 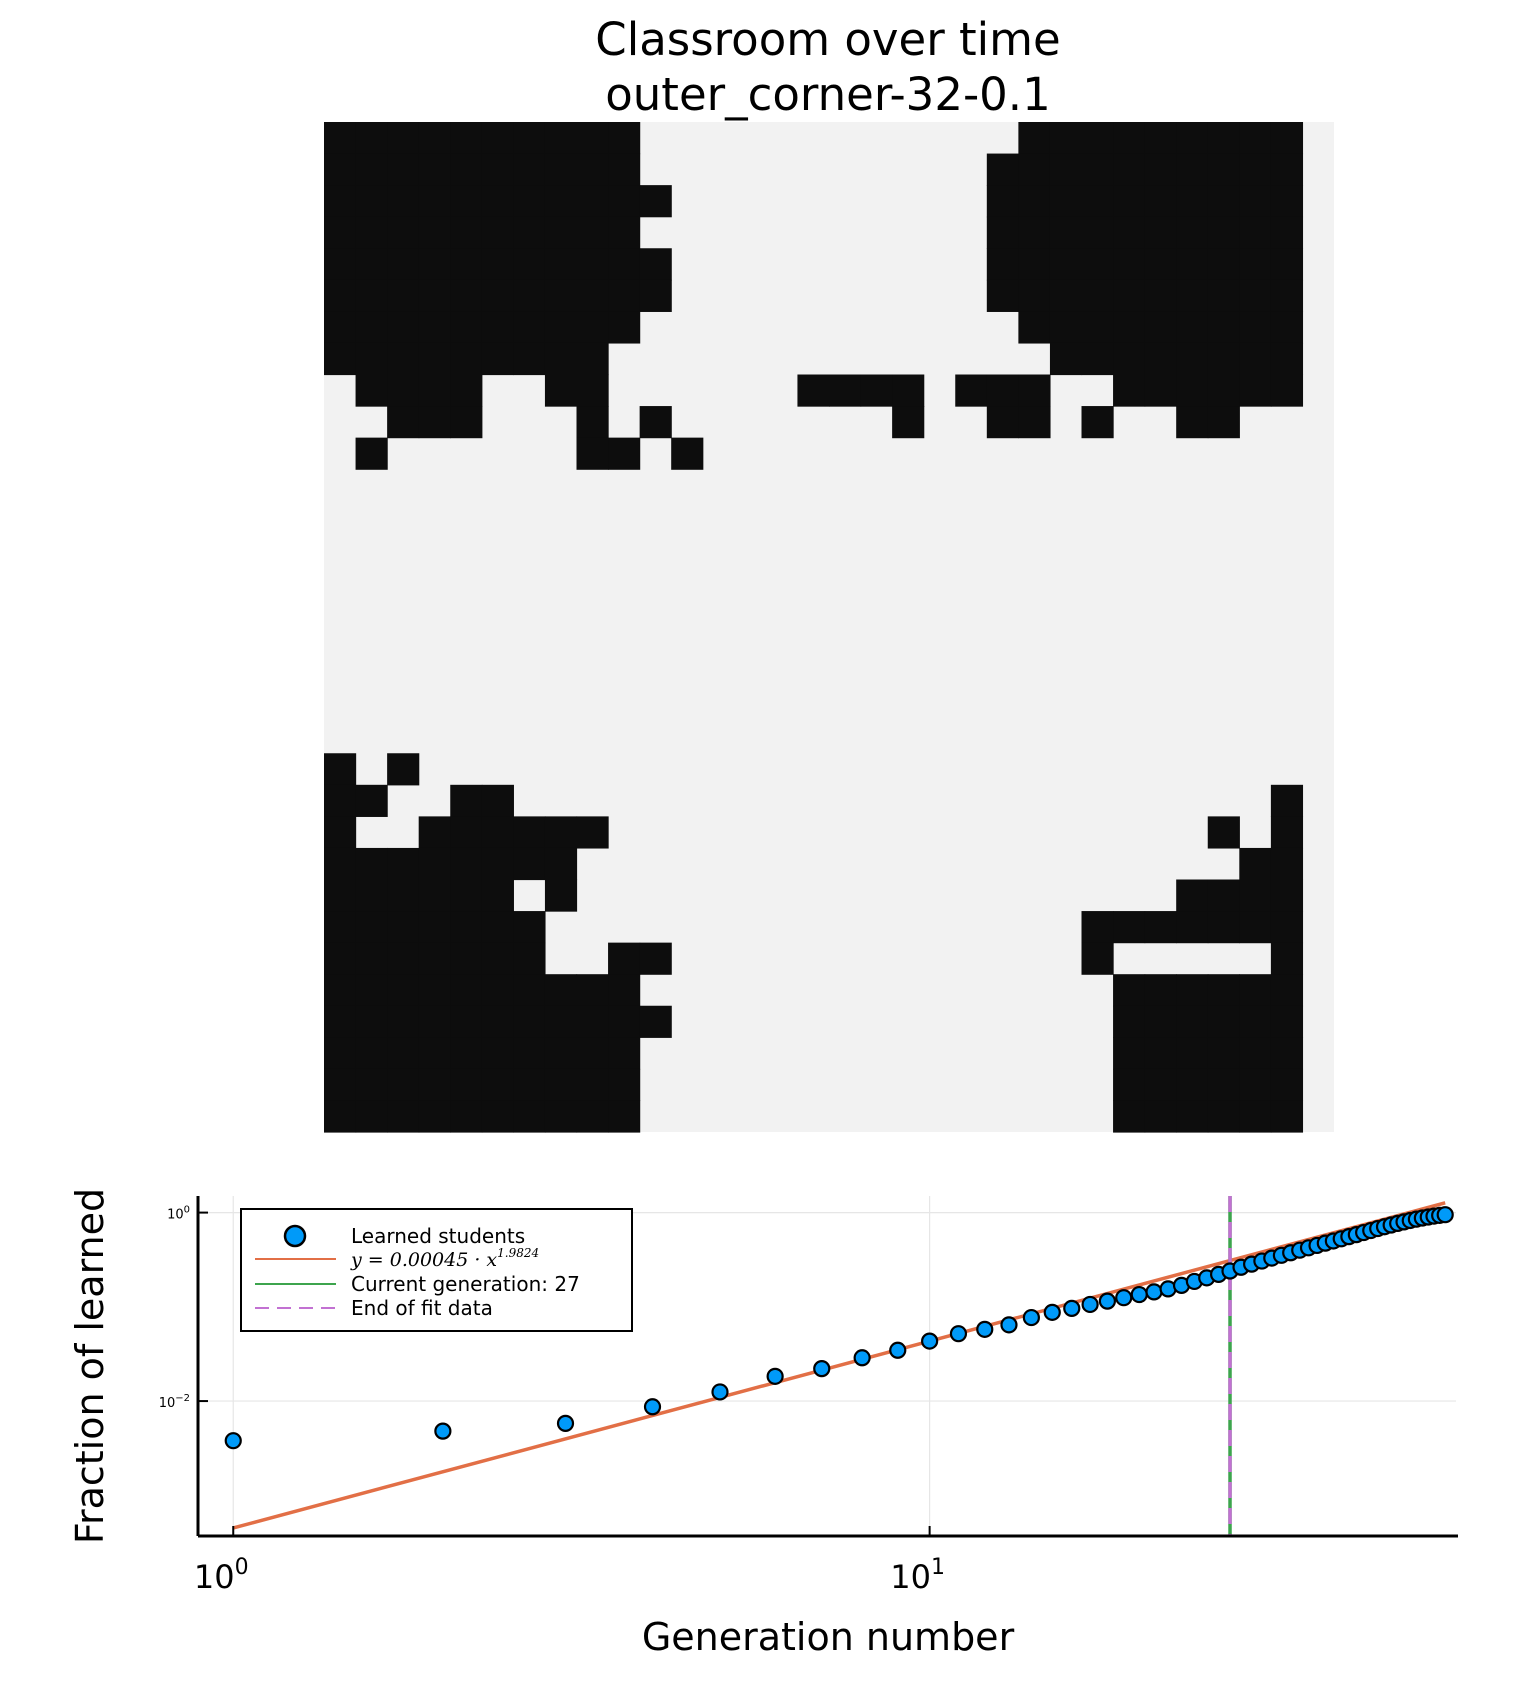 What do you see at coordinates (183, 1308) in the screenshot?
I see `y-ticks: 10⁰ 10⁻²` at bounding box center [183, 1308].